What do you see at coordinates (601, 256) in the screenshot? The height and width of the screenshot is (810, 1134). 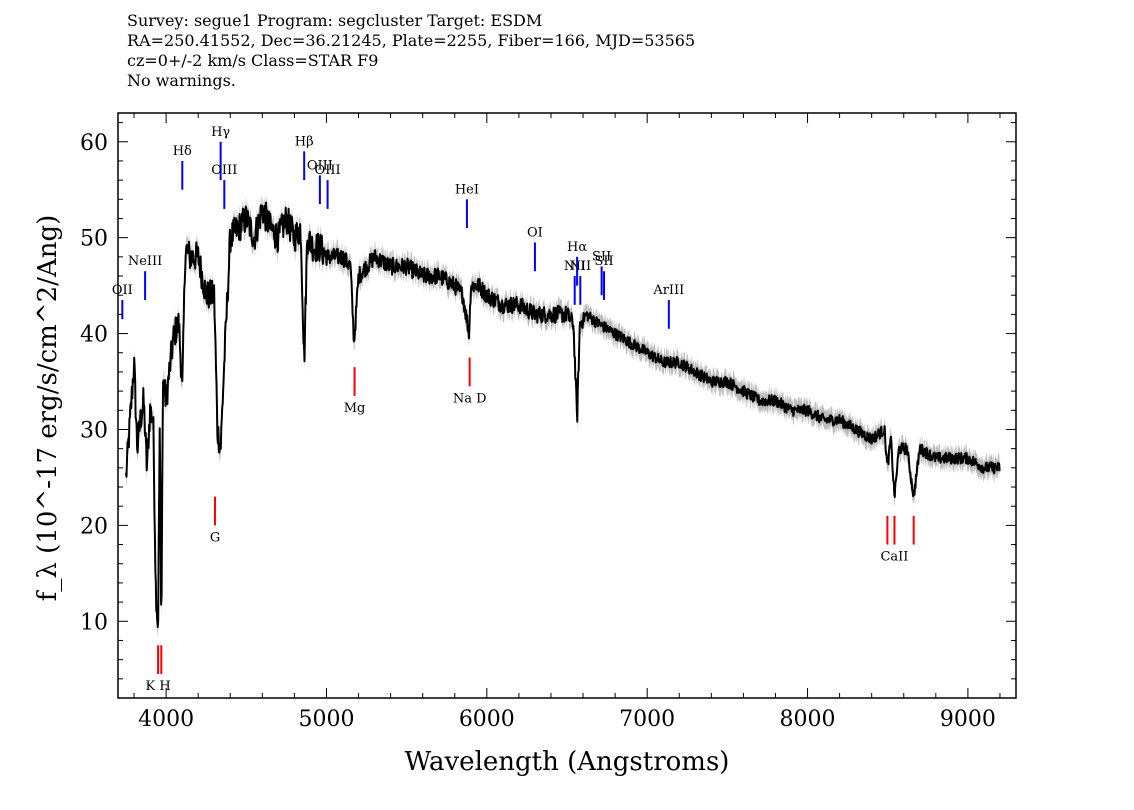 I see `emission-line-label-13: SII` at bounding box center [601, 256].